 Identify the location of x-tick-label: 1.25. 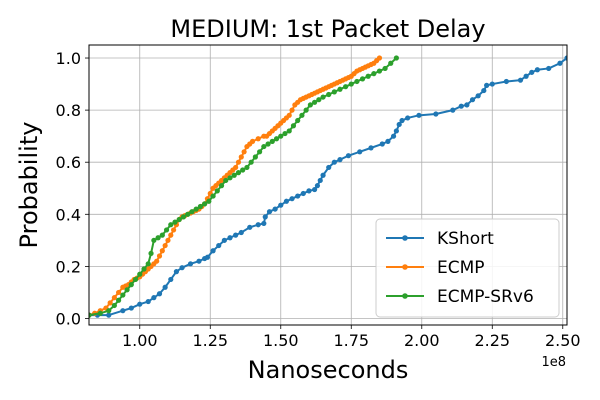
(210, 340).